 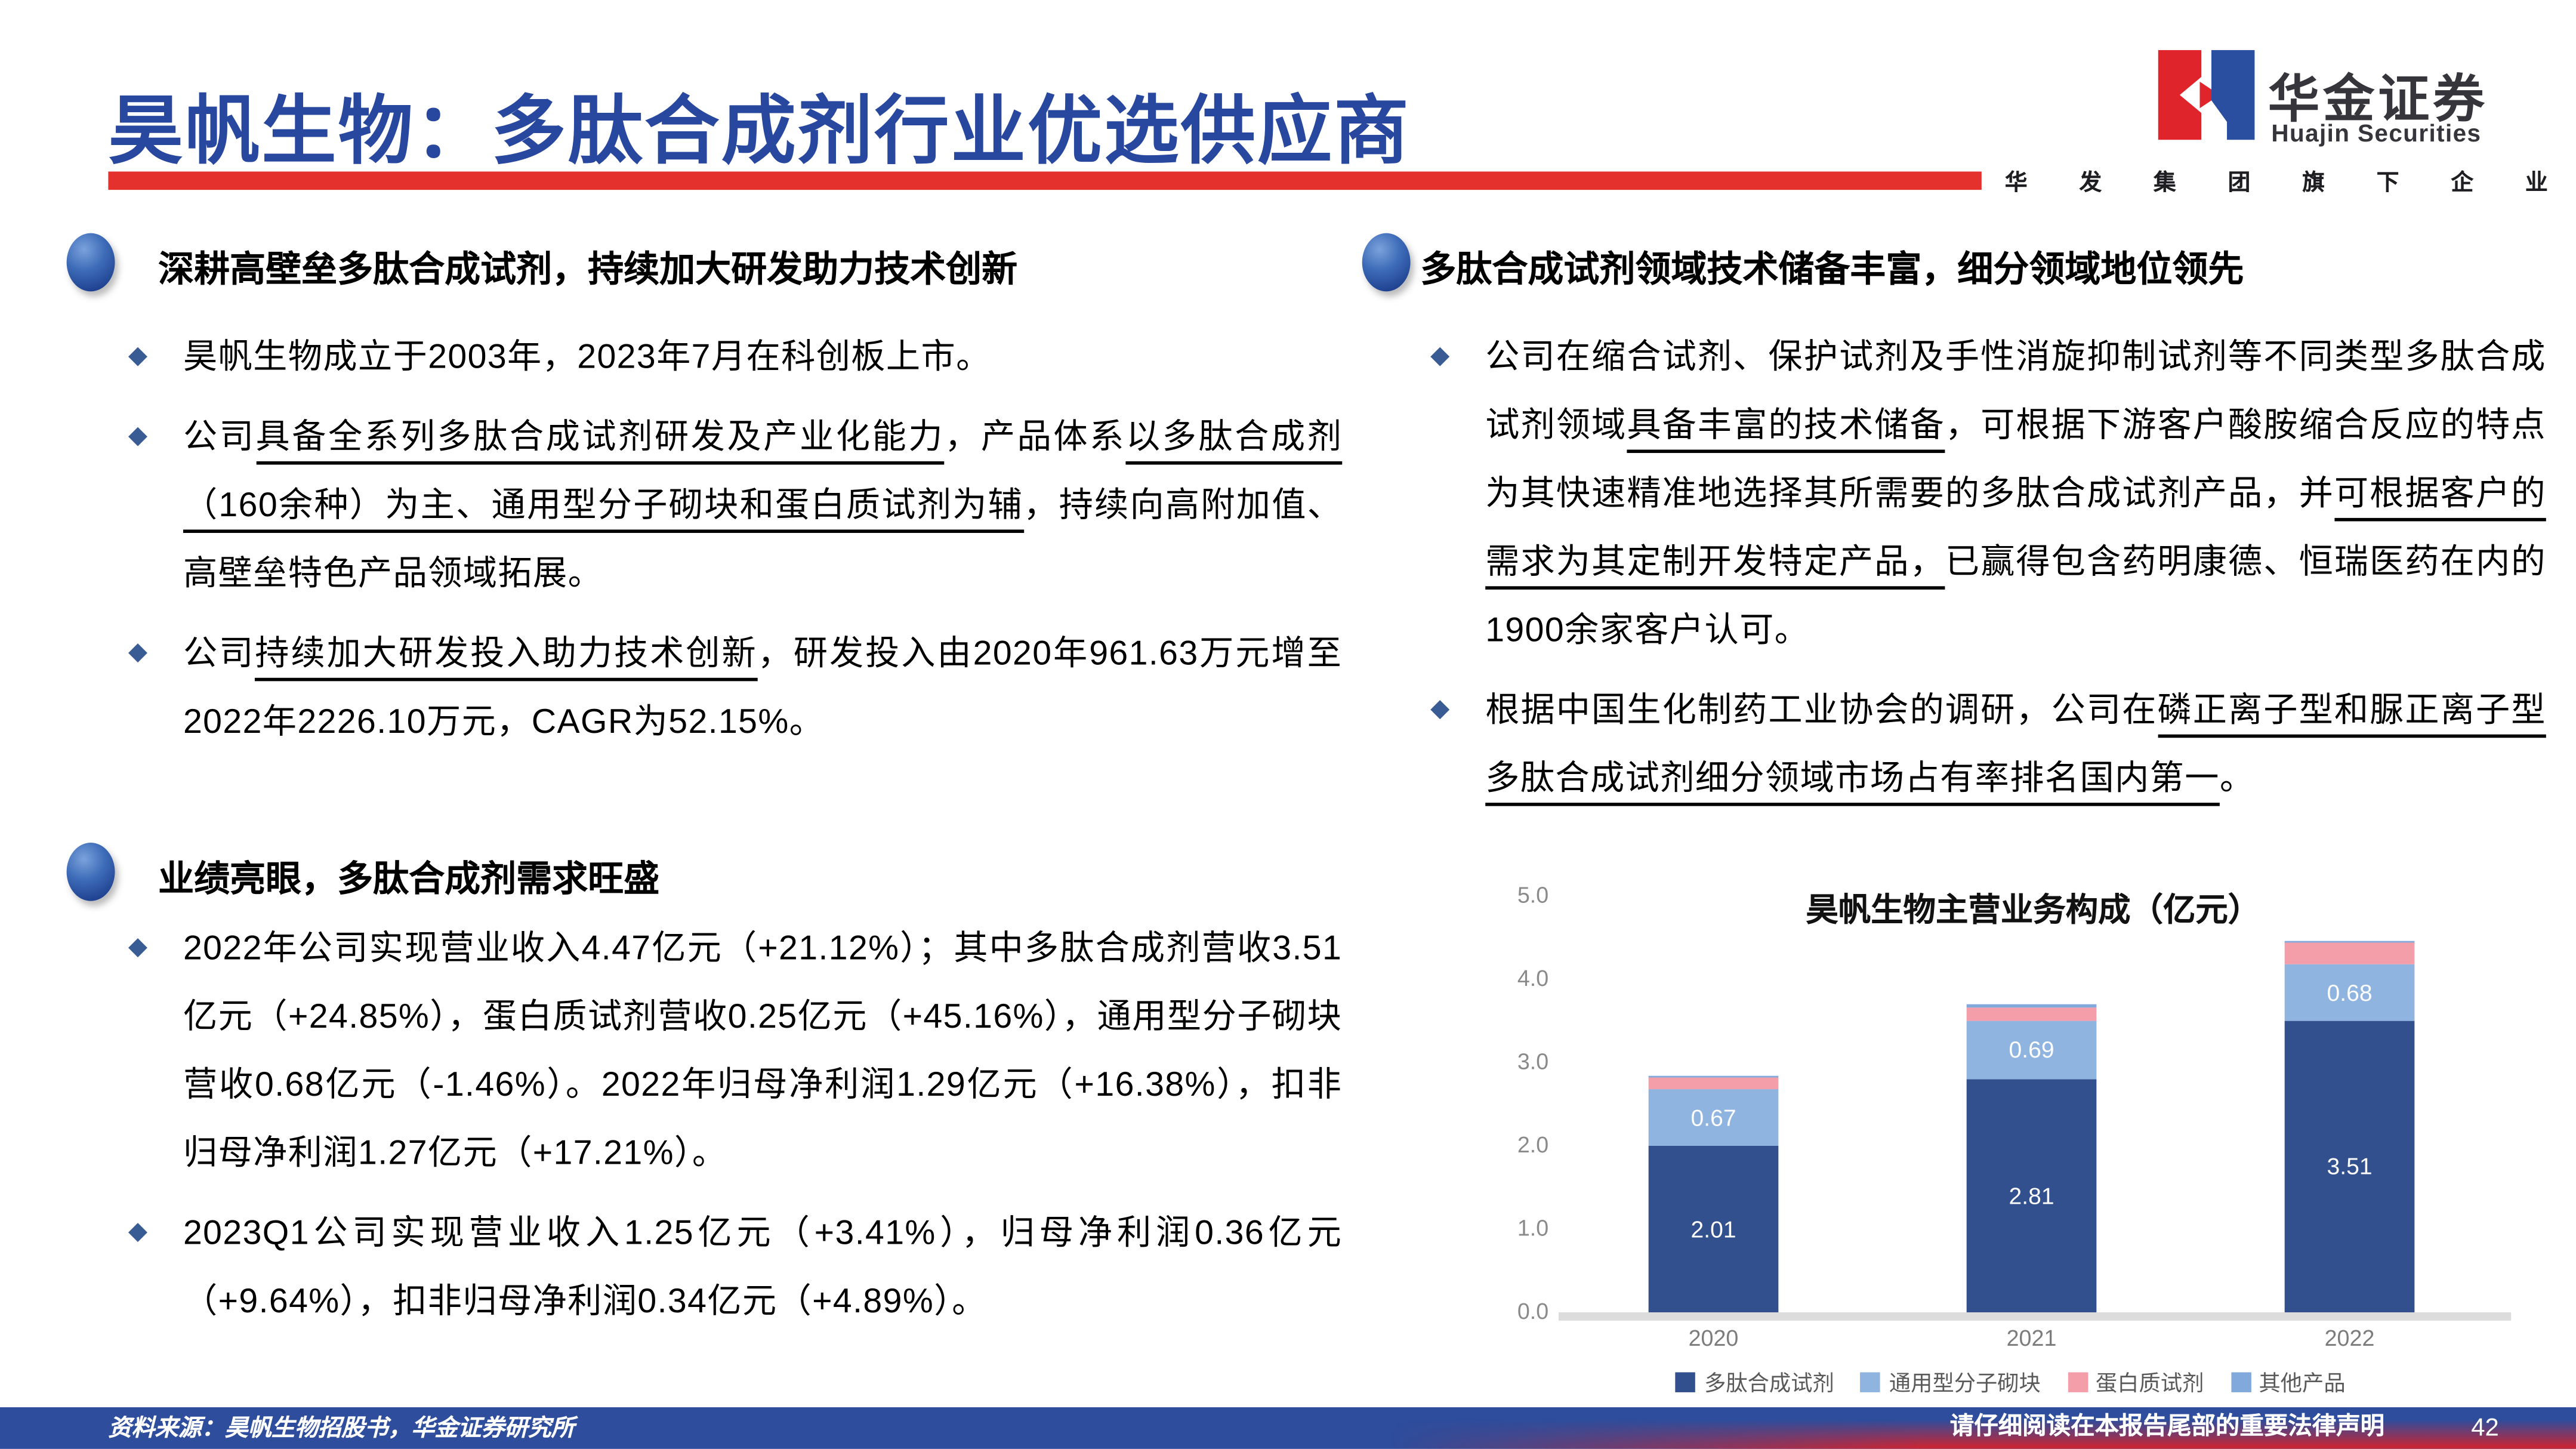 I want to click on bullet-item: ◆ 昊帆生物成立于2003年，2023年7月在科创板上市。, so click(x=735, y=357).